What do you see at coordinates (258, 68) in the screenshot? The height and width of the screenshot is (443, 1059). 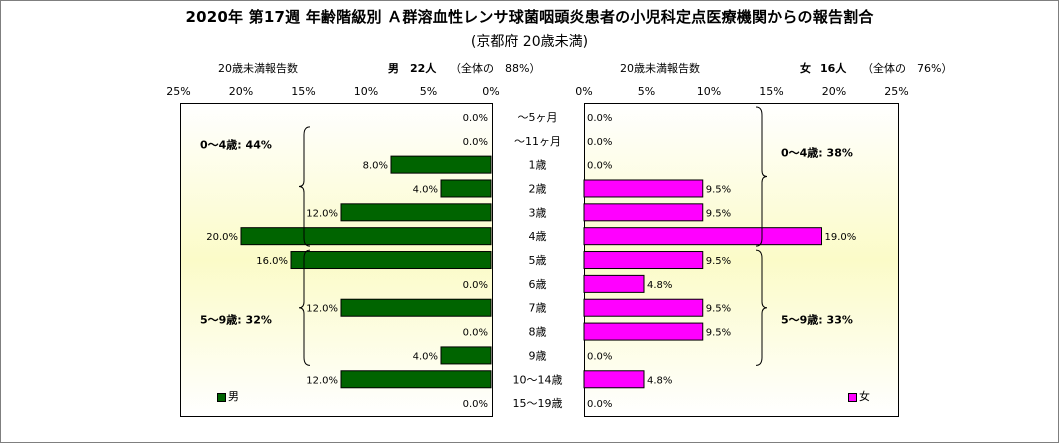 I see `male-count-label: 20歳未満報告数` at bounding box center [258, 68].